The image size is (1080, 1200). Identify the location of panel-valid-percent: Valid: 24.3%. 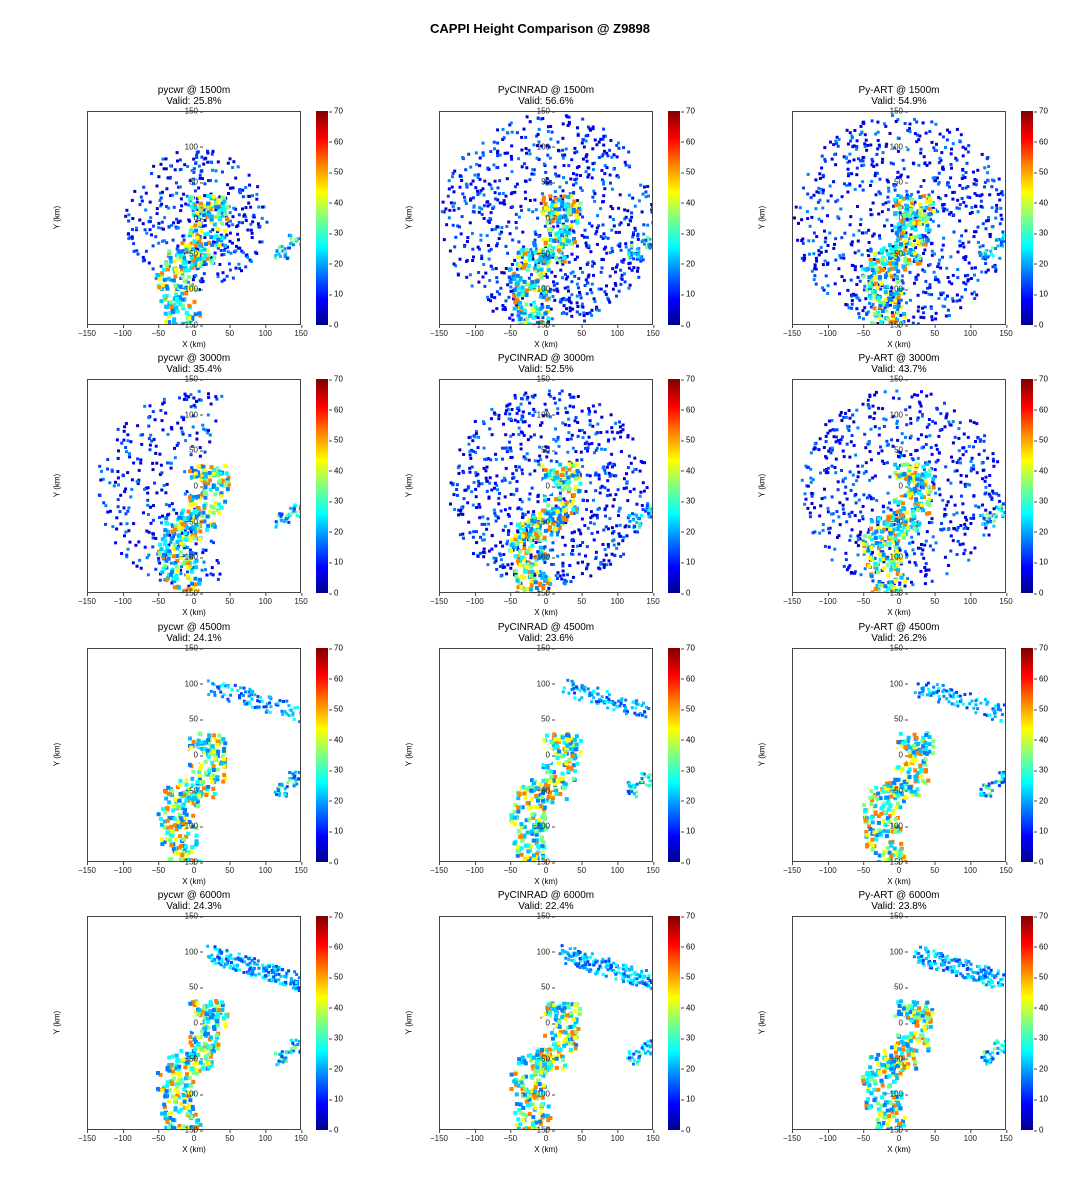
(194, 906).